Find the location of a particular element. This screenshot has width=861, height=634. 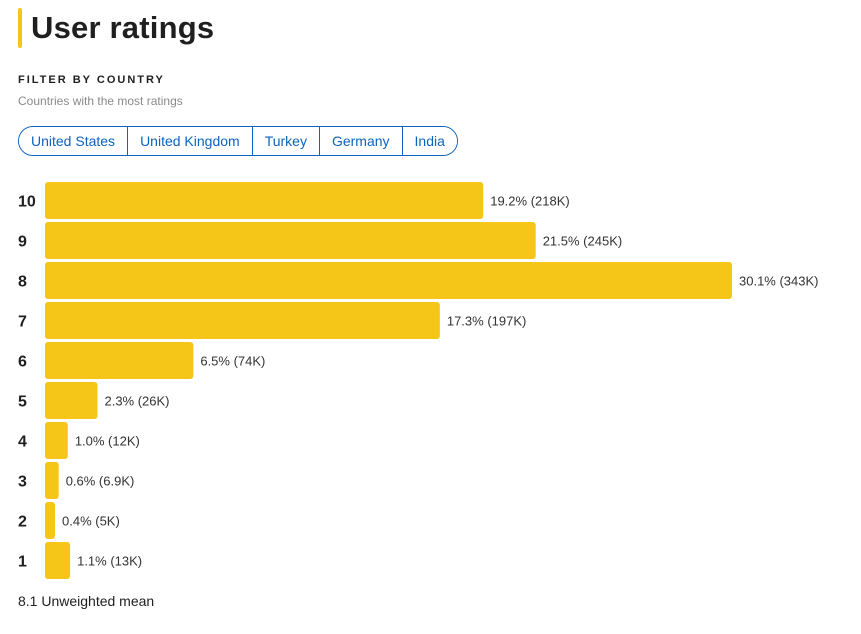

country-chip-germany: Germany is located at coordinates (361, 141).